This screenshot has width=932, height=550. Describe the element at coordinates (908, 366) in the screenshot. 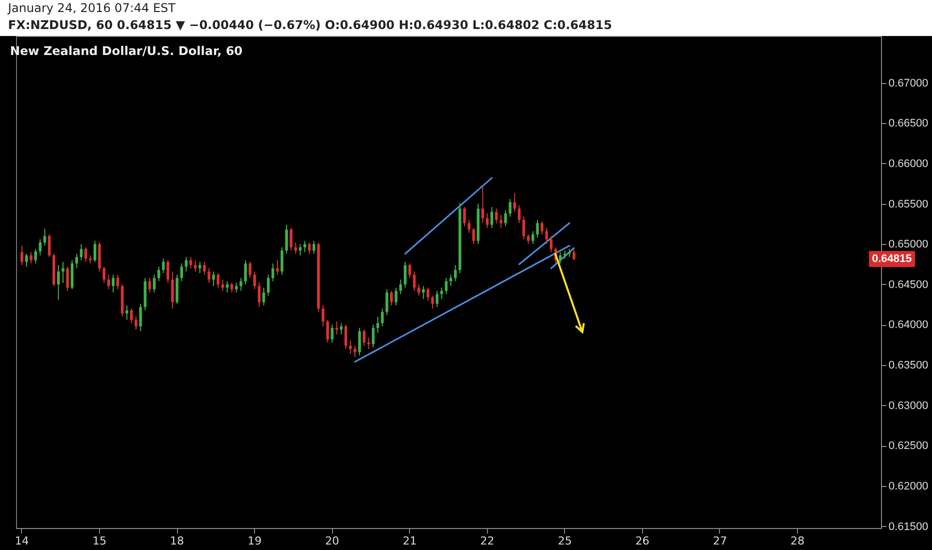

I see `y-tick-label: 0.63500` at that location.